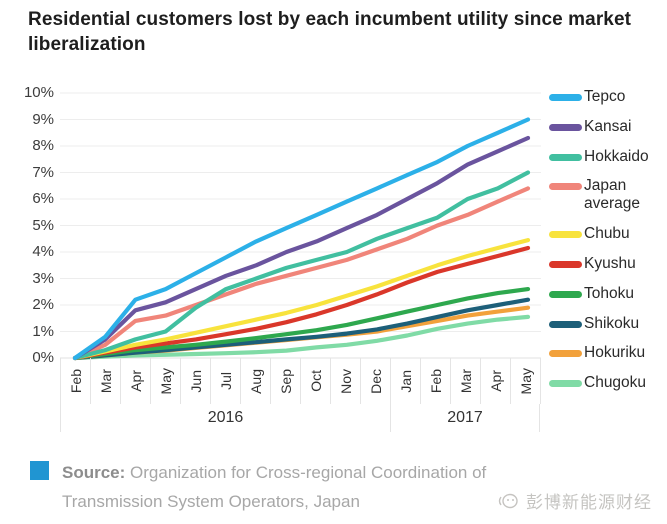 The image size is (667, 524). Describe the element at coordinates (43, 145) in the screenshot. I see `y-tick-label: 8%` at that location.